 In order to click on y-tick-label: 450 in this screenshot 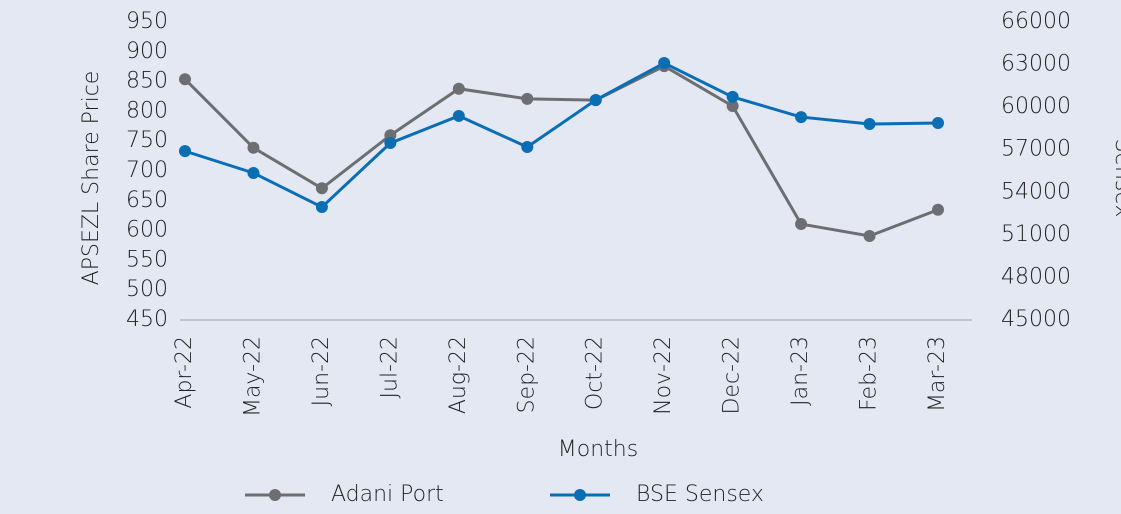, I will do `click(147, 319)`.